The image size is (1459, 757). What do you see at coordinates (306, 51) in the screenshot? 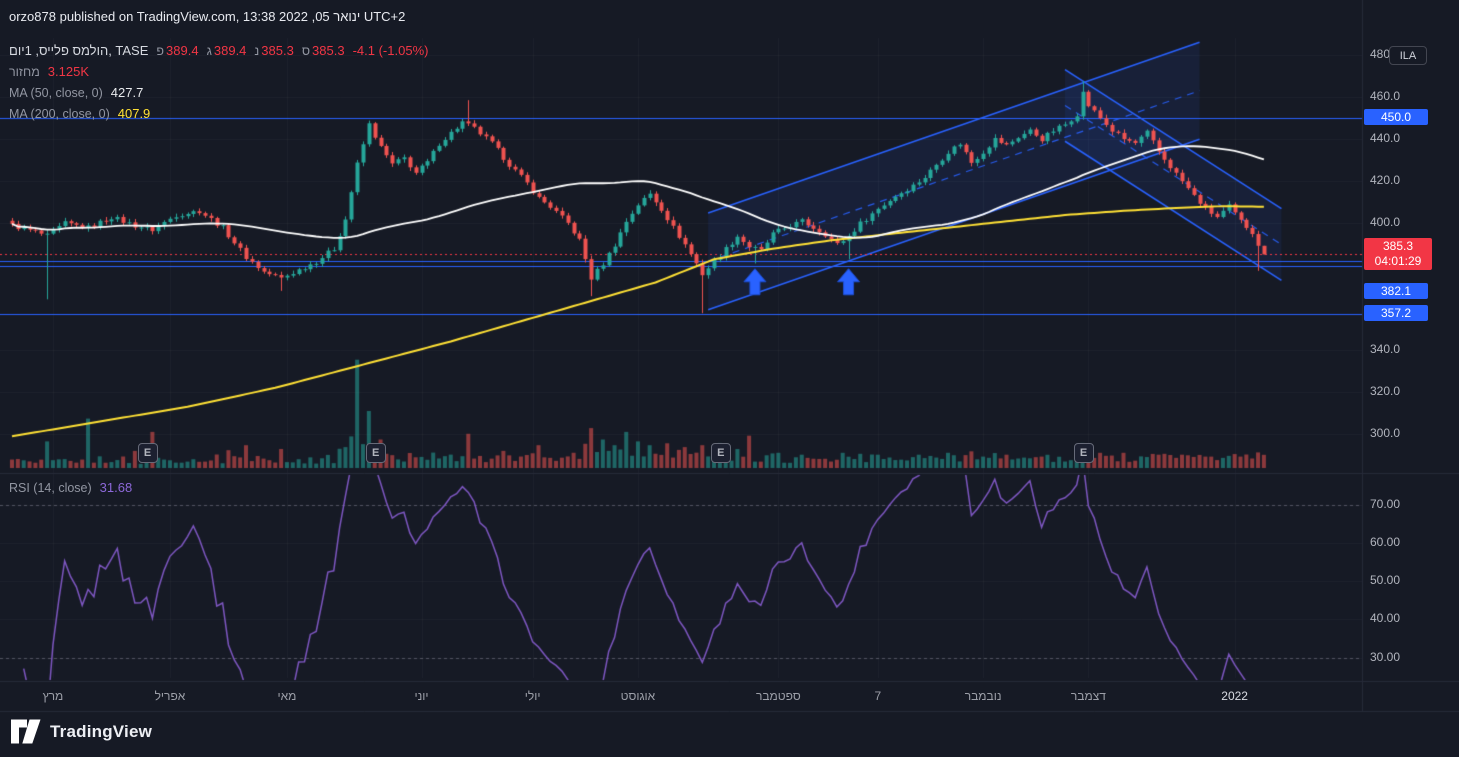
I see `close-label: ס` at bounding box center [306, 51].